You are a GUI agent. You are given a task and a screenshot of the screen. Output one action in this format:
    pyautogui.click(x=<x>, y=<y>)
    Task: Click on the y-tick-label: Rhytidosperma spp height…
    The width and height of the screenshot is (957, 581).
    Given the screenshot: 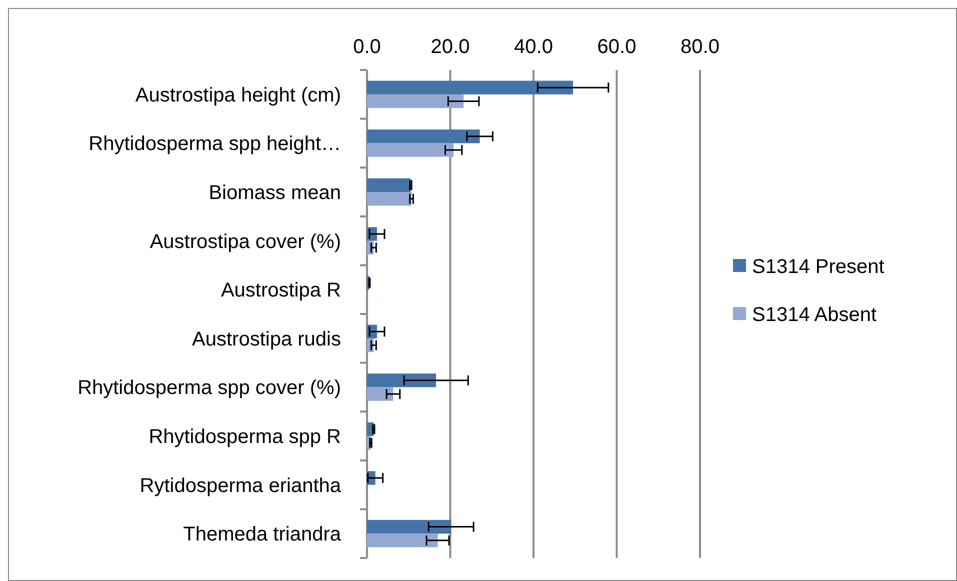 What is the action you would take?
    pyautogui.click(x=214, y=144)
    